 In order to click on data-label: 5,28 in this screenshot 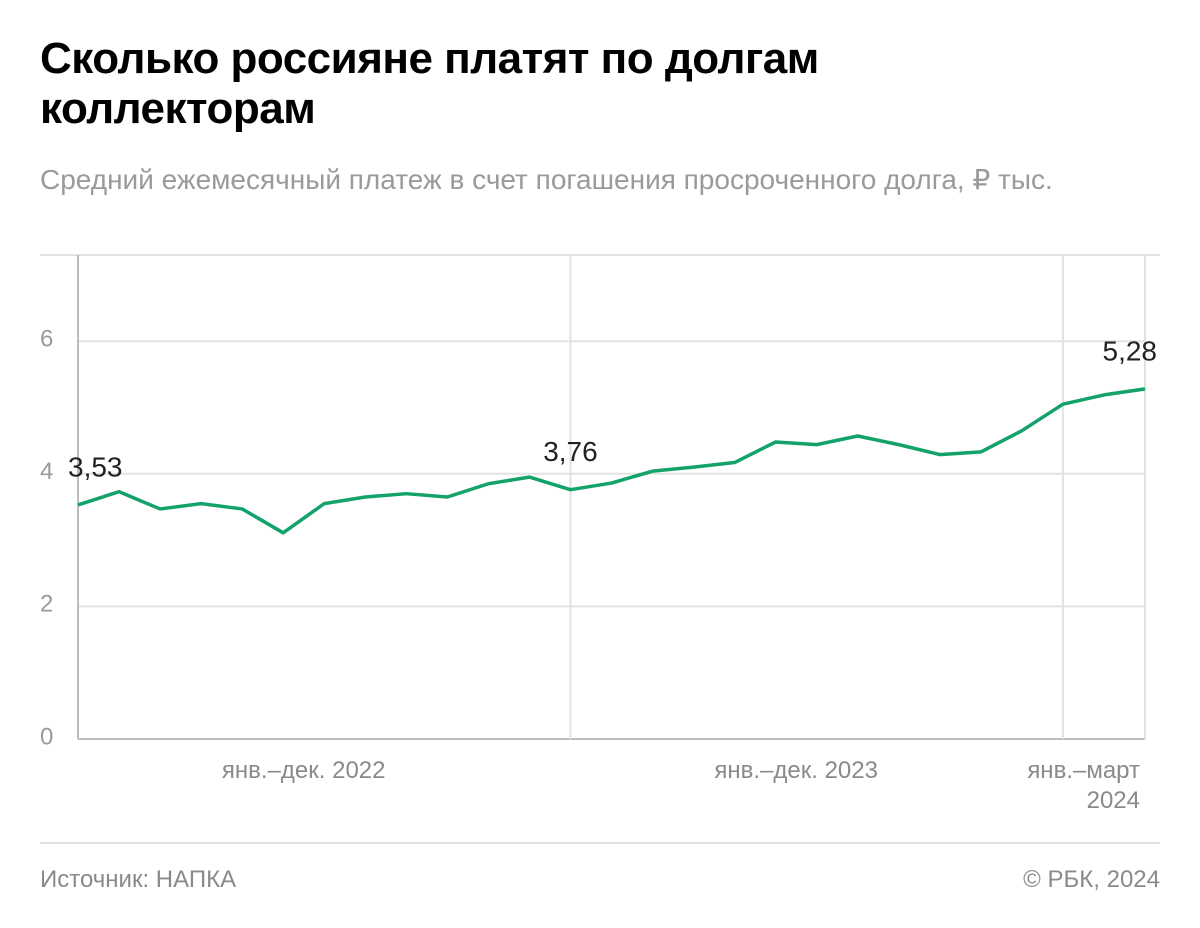, I will do `click(1130, 350)`.